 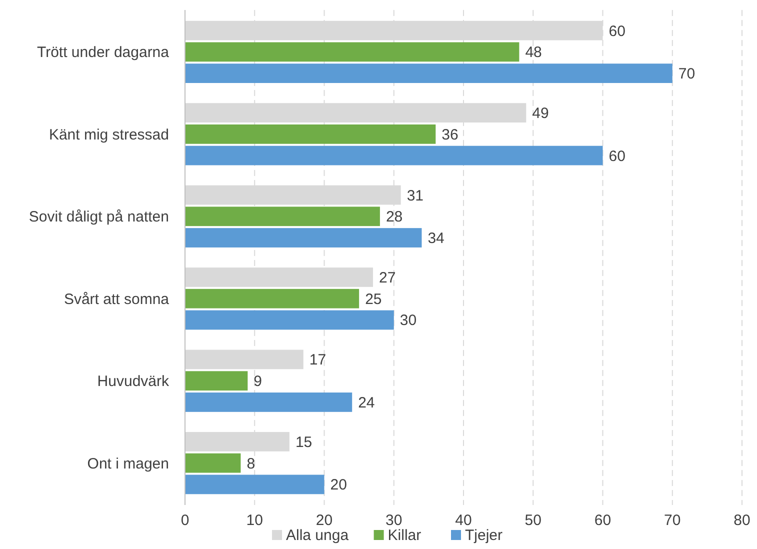 I want to click on data-label: 30, so click(x=408, y=321).